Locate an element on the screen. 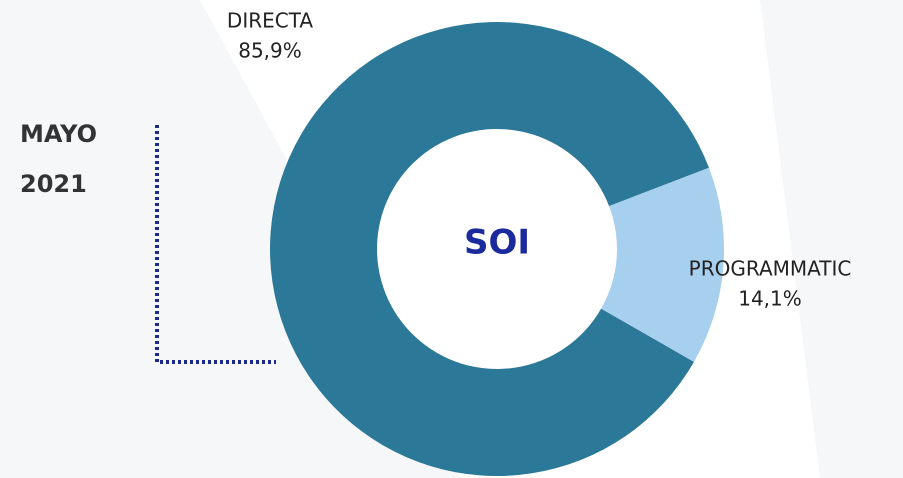 This screenshot has height=478, width=903. annotation-line: 2021 is located at coordinates (53, 184).